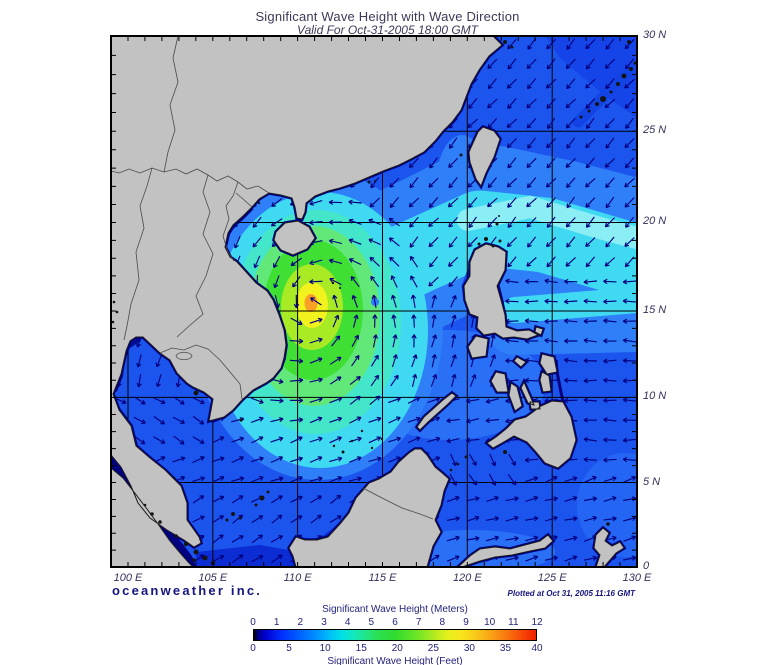 Image resolution: width=775 pixels, height=665 pixels. What do you see at coordinates (467, 578) in the screenshot?
I see `lon-label-120: 120 E` at bounding box center [467, 578].